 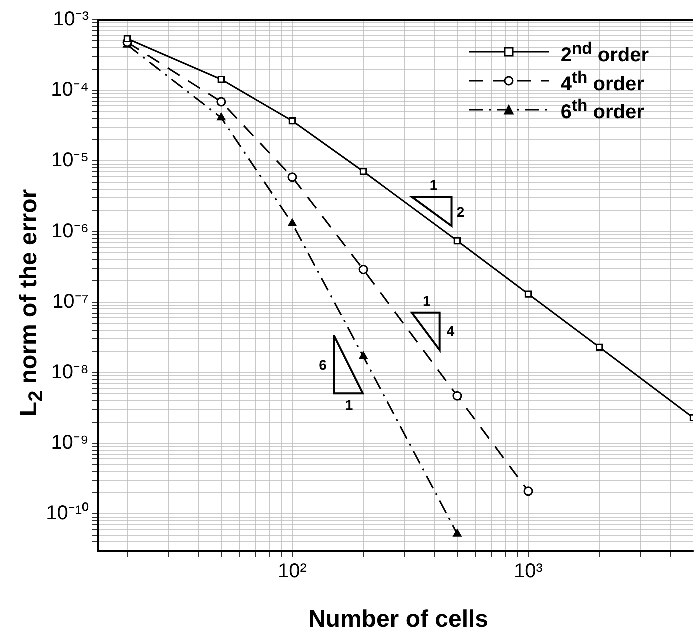 I want to click on y-tick-label: 10⁻⁷, so click(x=70, y=301).